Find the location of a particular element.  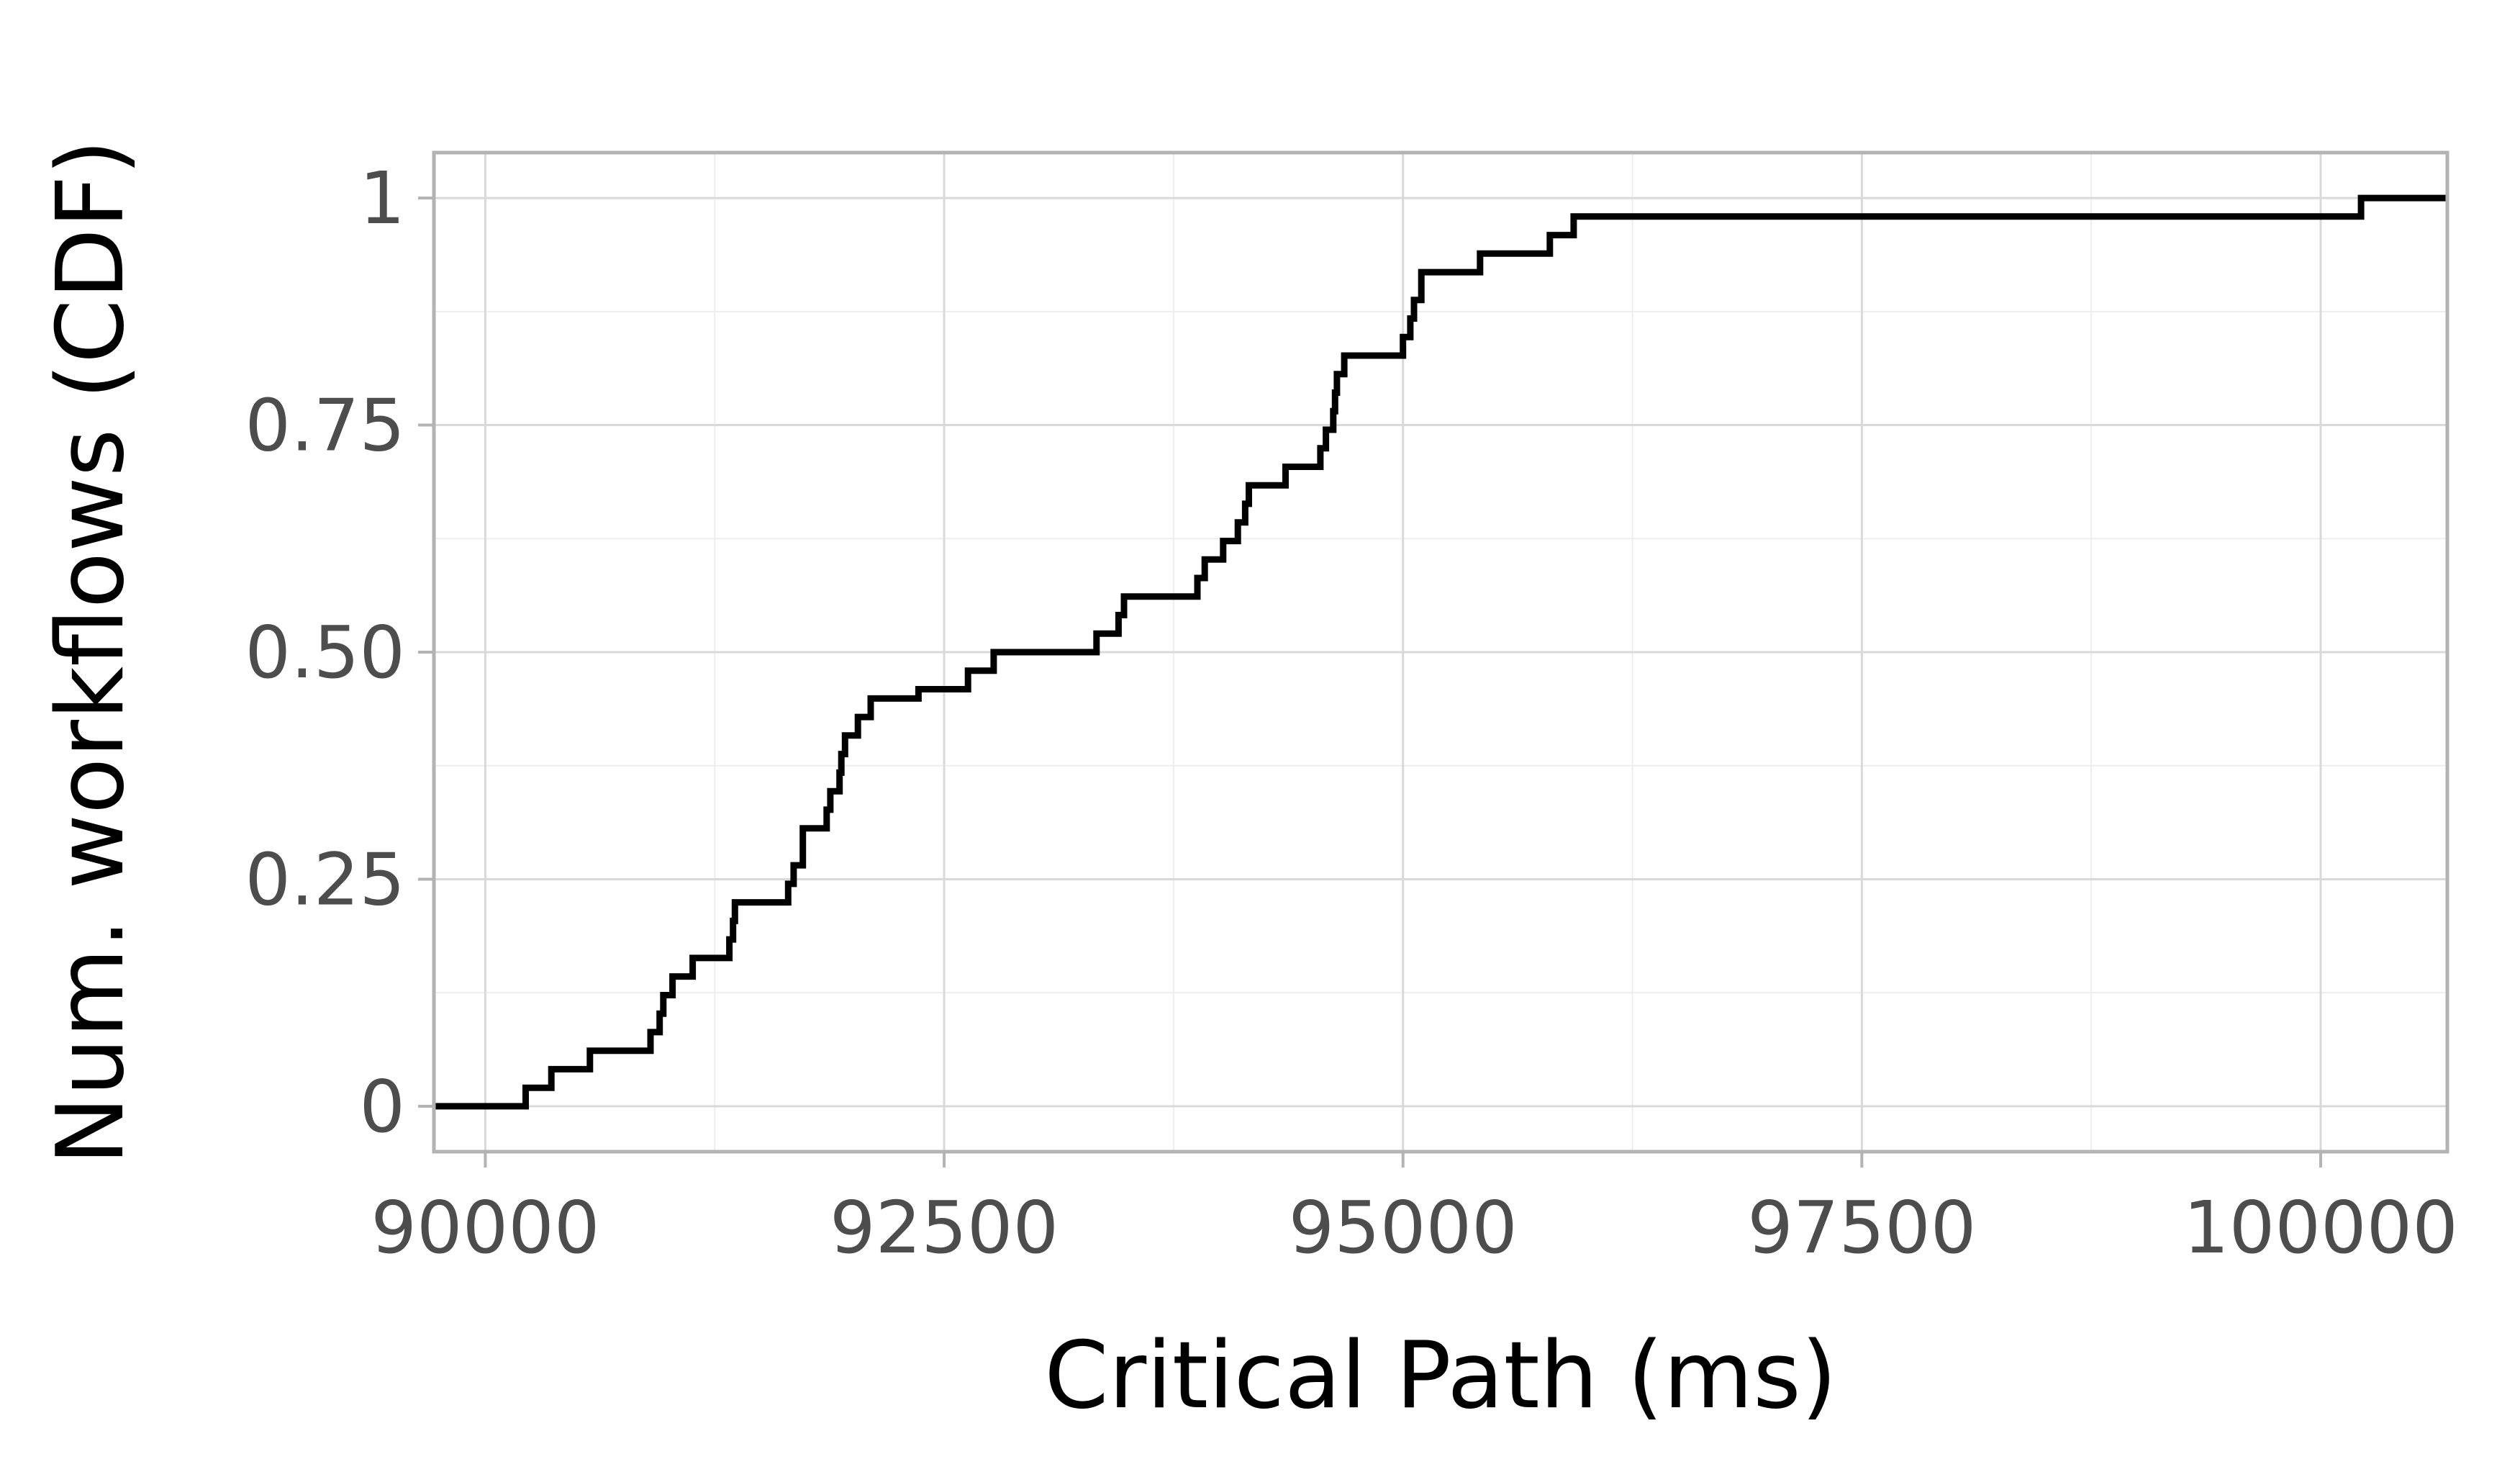

y-tick-label: 0.75 is located at coordinates (325, 426).